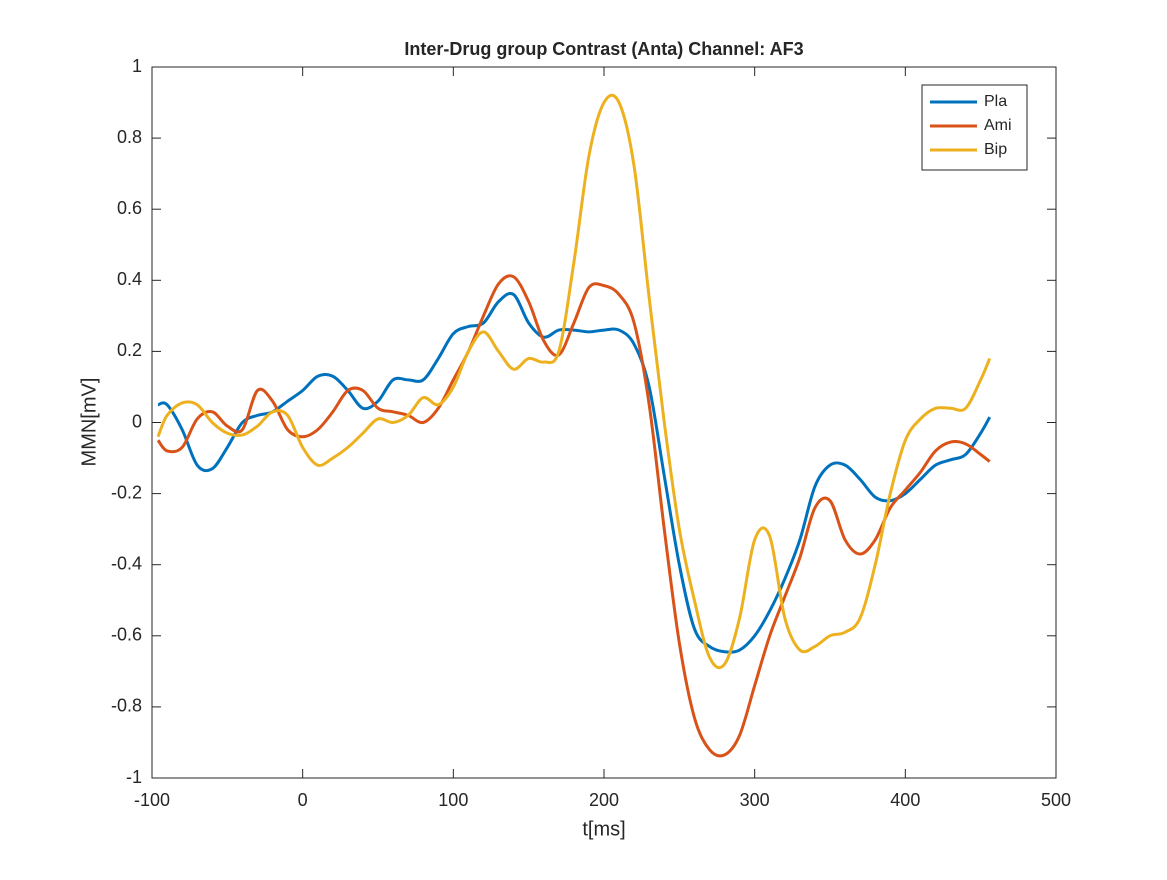 This screenshot has height=880, width=1167. What do you see at coordinates (995, 101) in the screenshot?
I see `legend-label: Pla` at bounding box center [995, 101].